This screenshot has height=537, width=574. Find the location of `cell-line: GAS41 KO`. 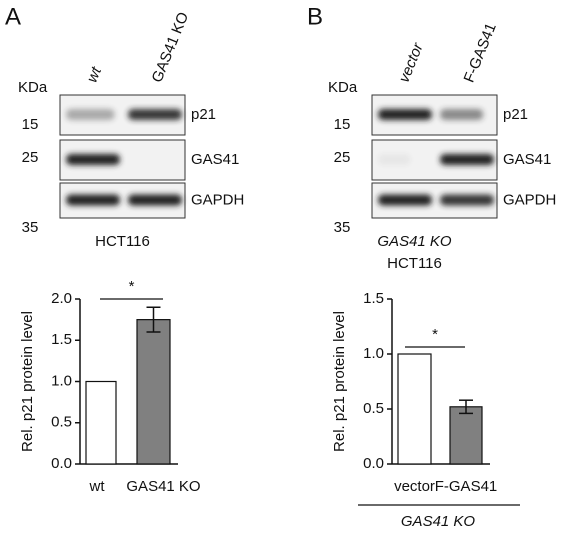

cell-line: GAS41 KO is located at coordinates (414, 241).